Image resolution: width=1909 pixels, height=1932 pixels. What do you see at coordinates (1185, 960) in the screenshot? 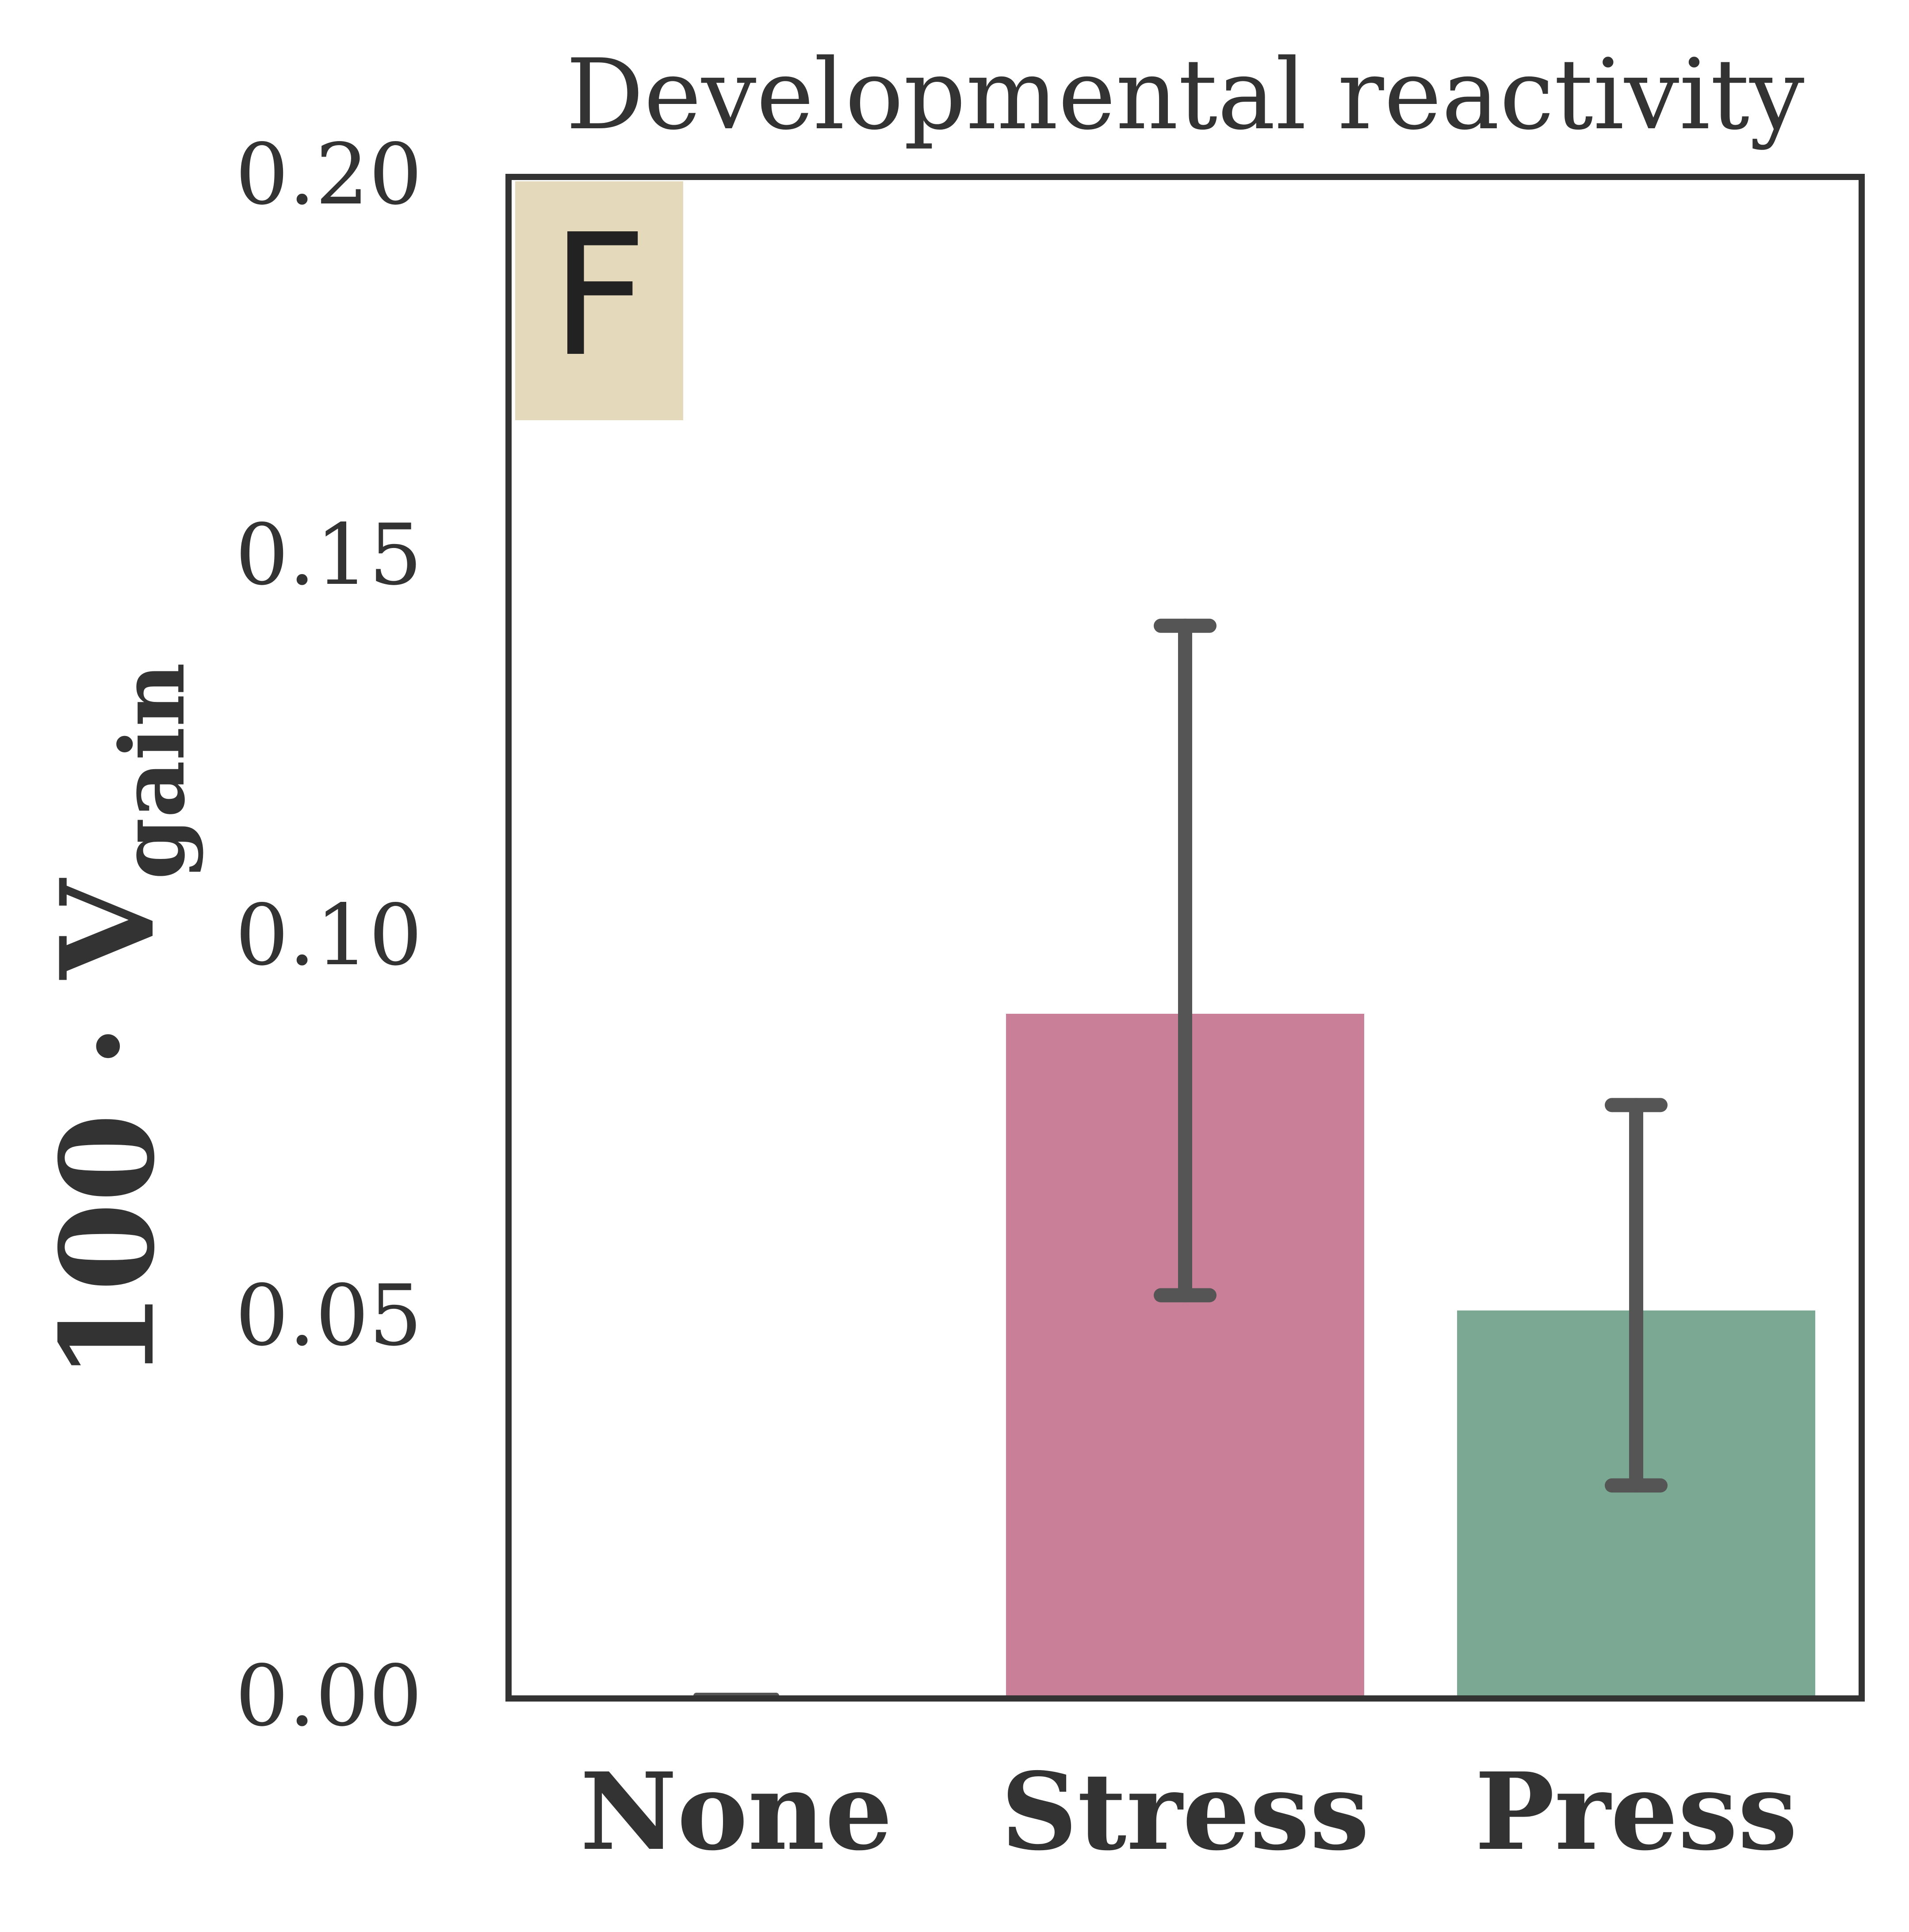
I see `error-bar-stress` at bounding box center [1185, 960].